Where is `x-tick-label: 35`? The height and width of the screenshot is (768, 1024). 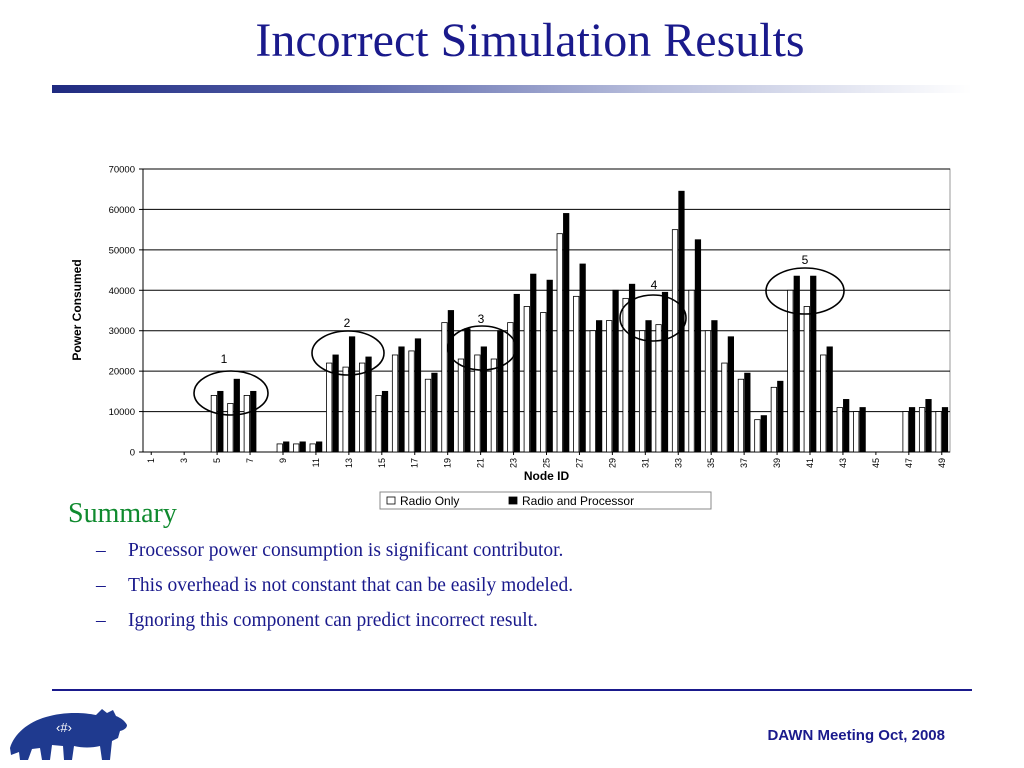 x-tick-label: 35 is located at coordinates (711, 463).